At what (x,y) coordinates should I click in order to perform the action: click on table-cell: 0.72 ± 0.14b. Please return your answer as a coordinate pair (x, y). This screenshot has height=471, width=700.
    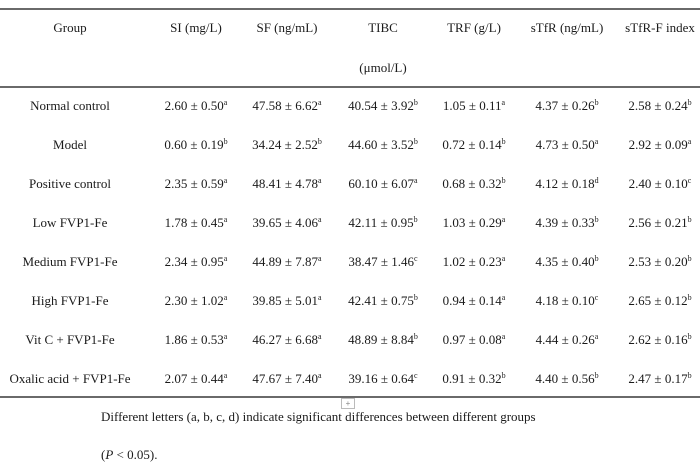
    Looking at the image, I should click on (473, 145).